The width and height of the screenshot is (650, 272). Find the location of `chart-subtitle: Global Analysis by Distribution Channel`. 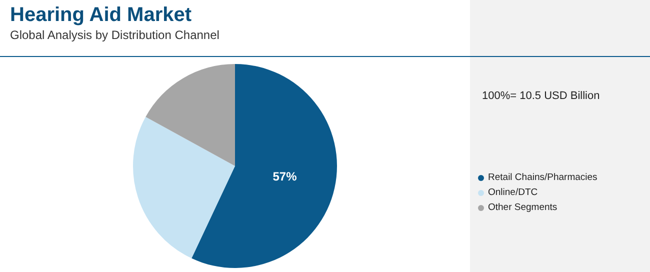

chart-subtitle: Global Analysis by Distribution Channel is located at coordinates (115, 35).